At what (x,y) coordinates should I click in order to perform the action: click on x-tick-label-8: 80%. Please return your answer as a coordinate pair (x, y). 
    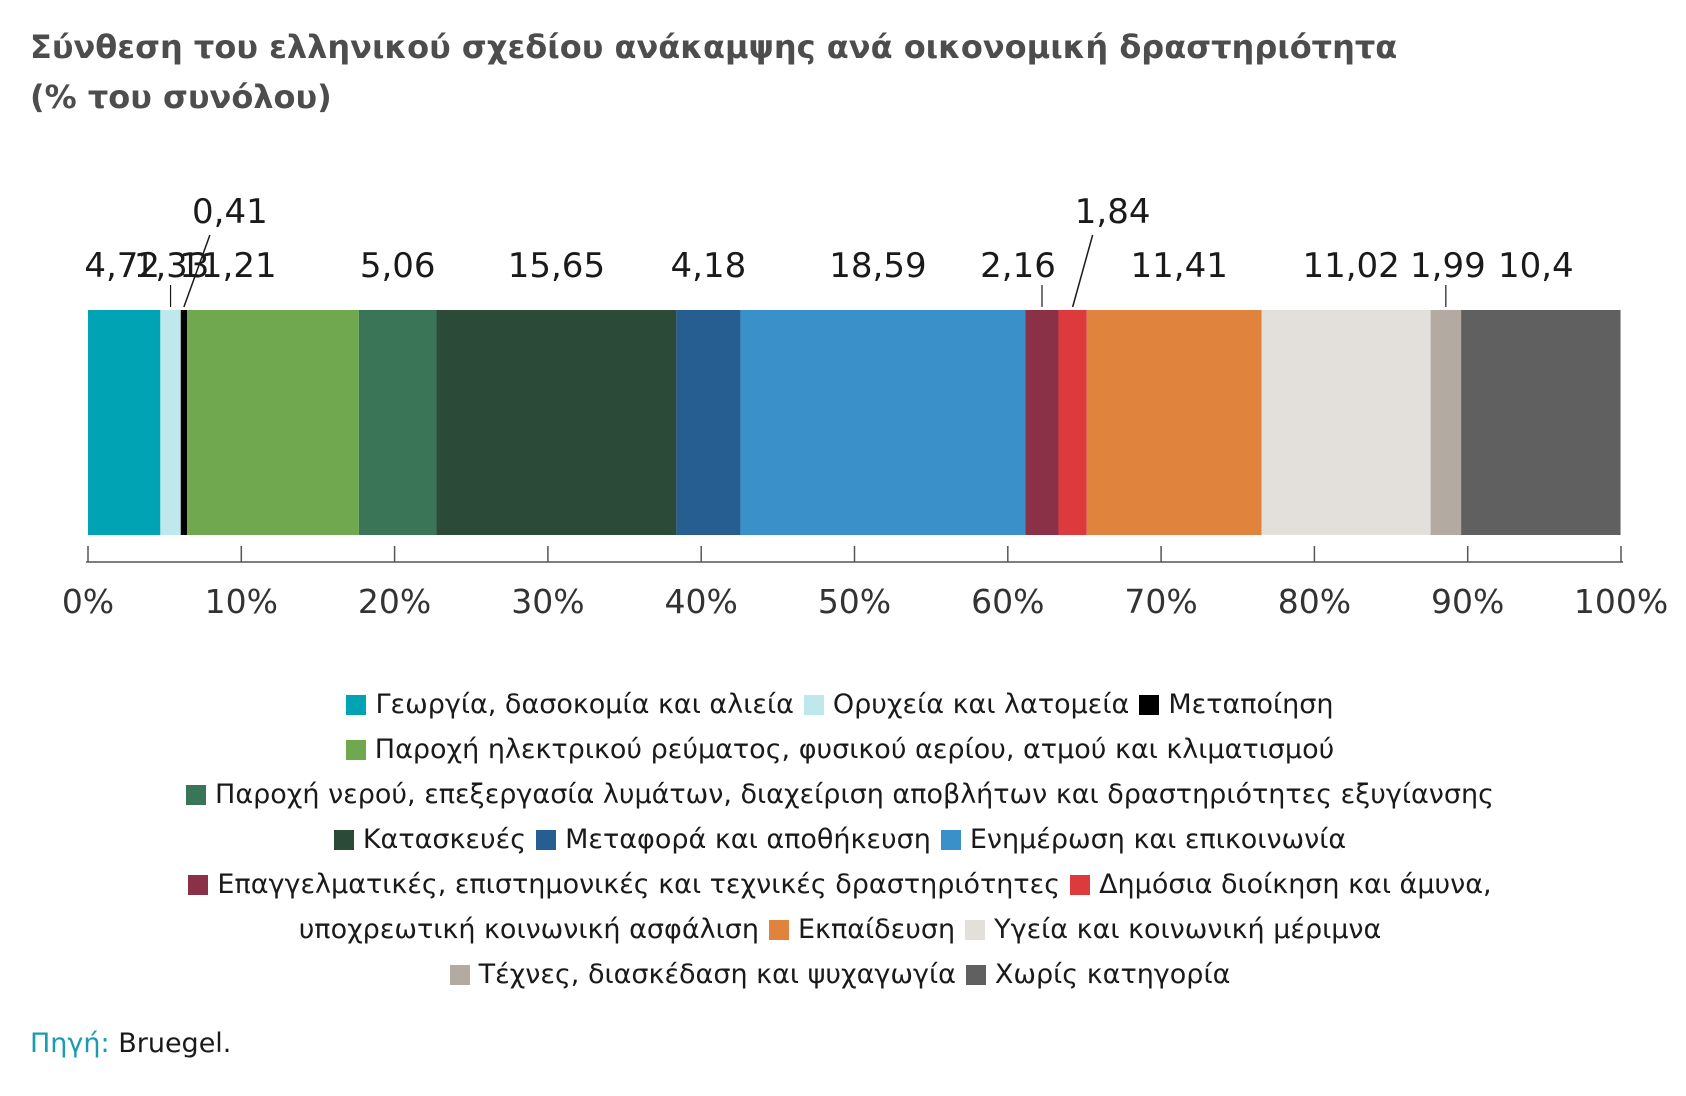
    Looking at the image, I should click on (1314, 601).